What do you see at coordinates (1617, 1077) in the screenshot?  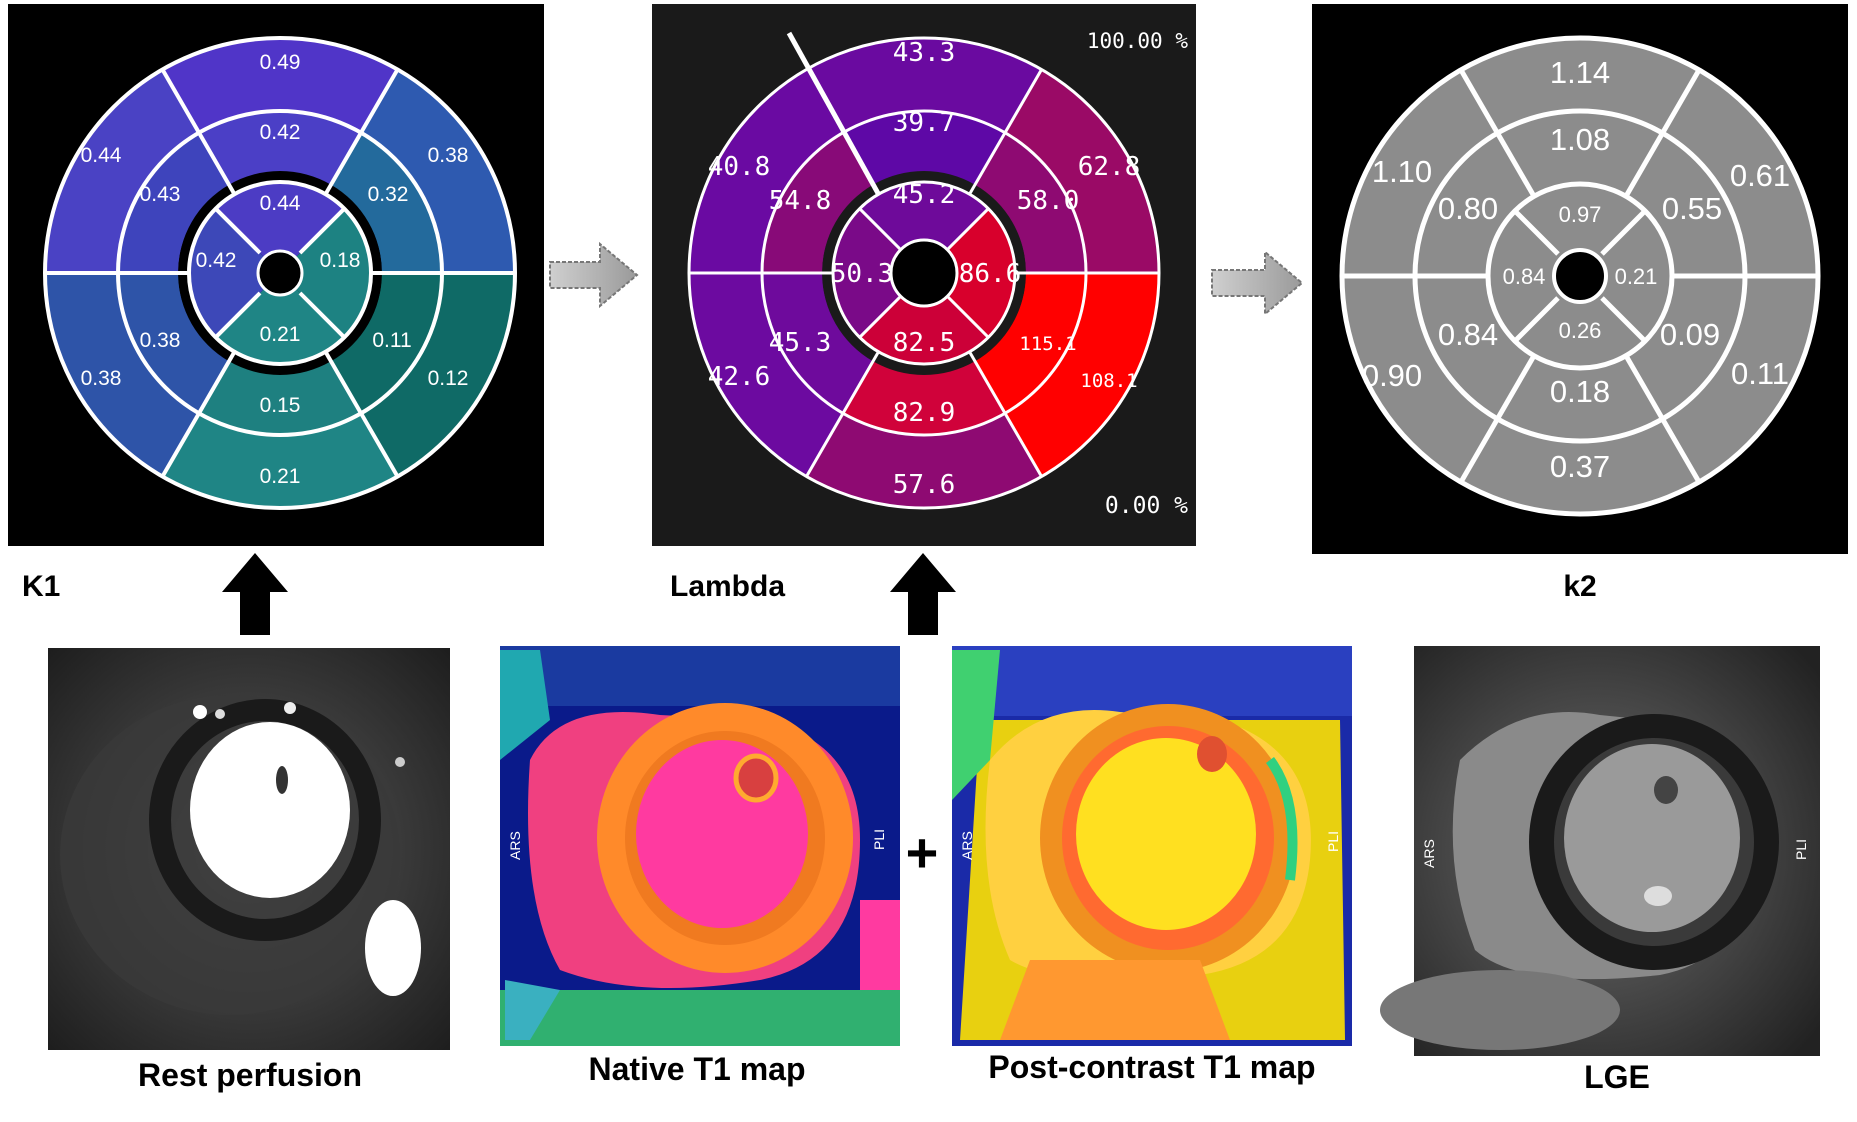 I see `lge-caption: LGE` at bounding box center [1617, 1077].